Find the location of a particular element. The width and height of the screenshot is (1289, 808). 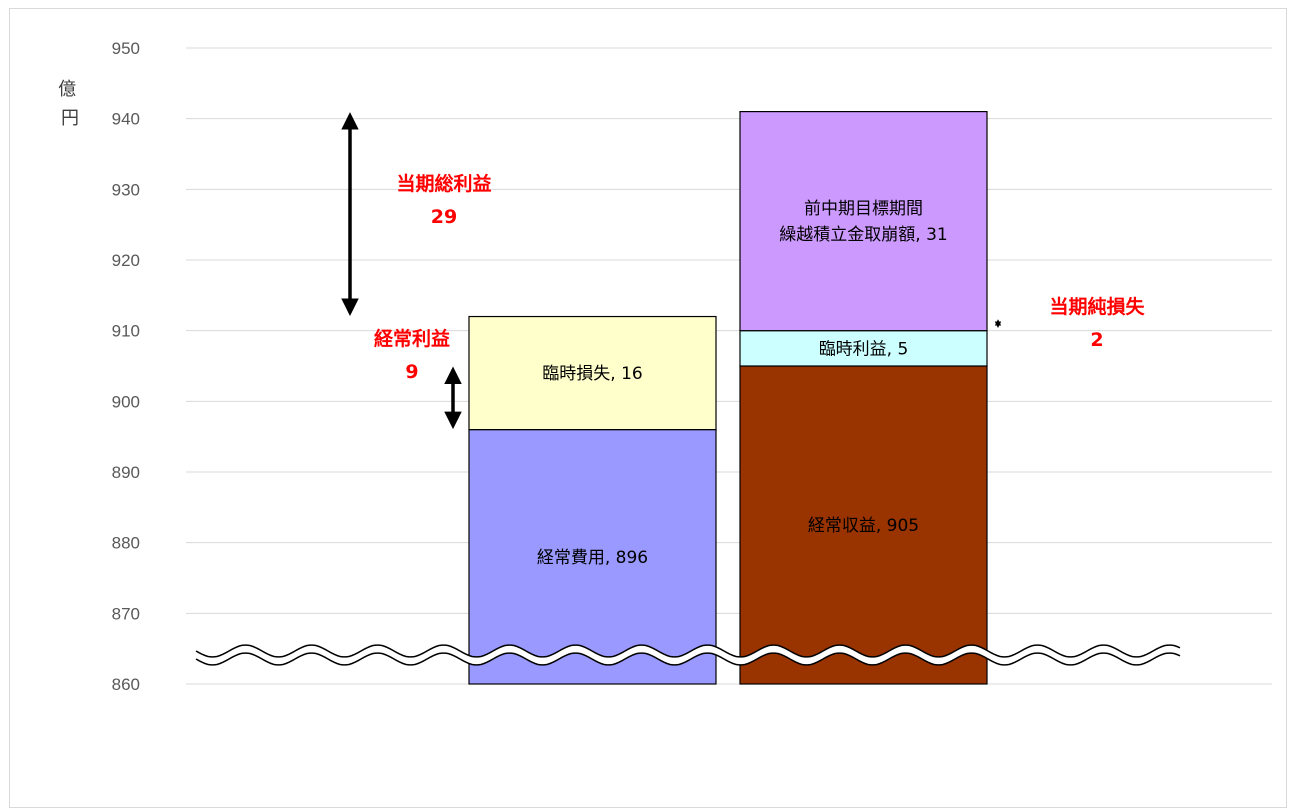

y-axis-unit-label: 億 円 is located at coordinates (70, 104).